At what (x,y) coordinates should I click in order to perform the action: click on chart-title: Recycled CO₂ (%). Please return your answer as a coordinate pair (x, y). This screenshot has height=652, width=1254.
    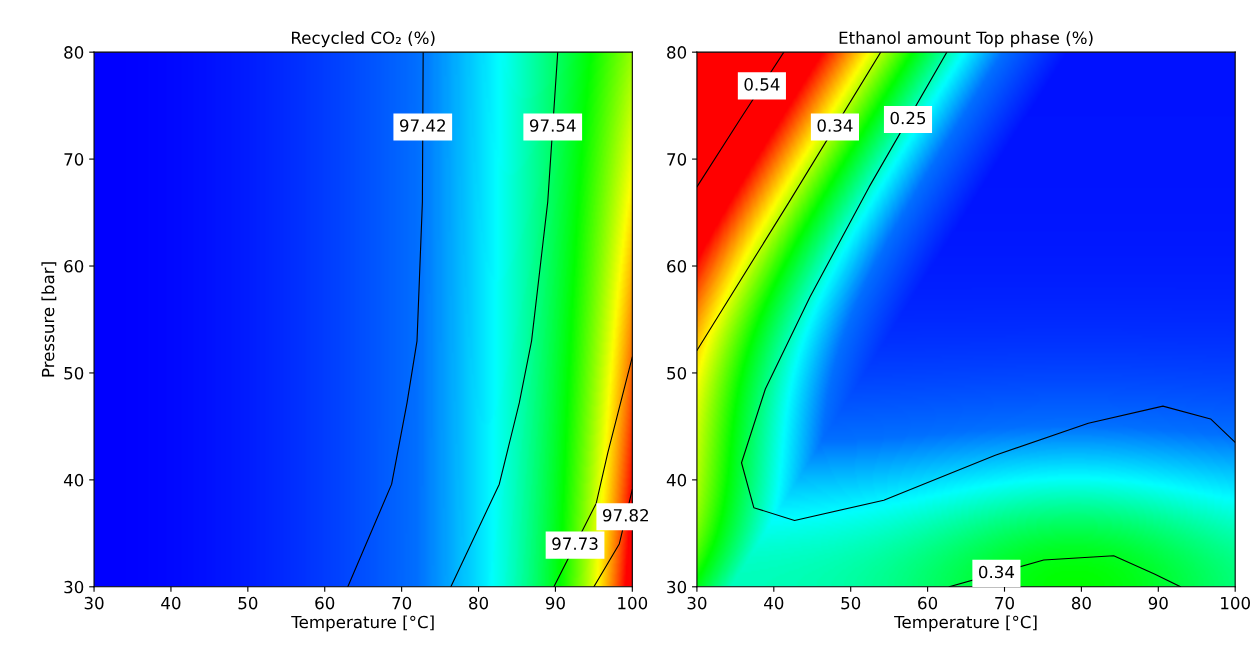
    Looking at the image, I should click on (363, 39).